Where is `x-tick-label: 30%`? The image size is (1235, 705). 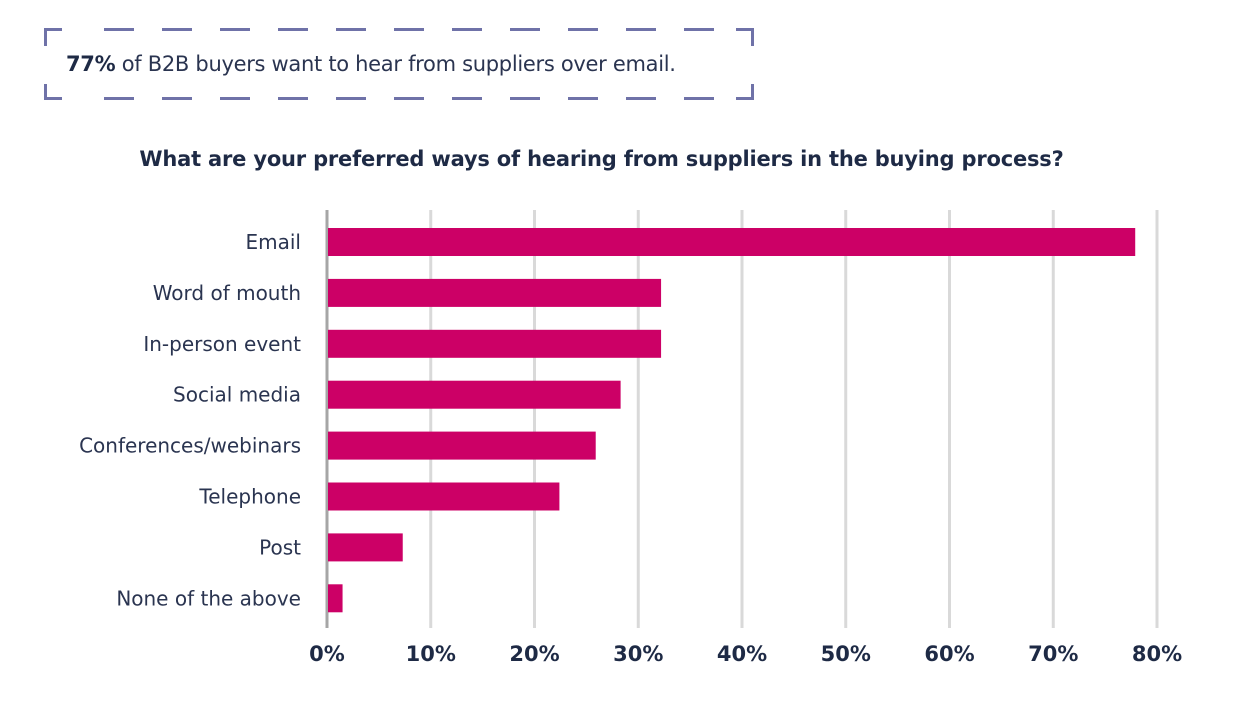
x-tick-label: 30% is located at coordinates (638, 654).